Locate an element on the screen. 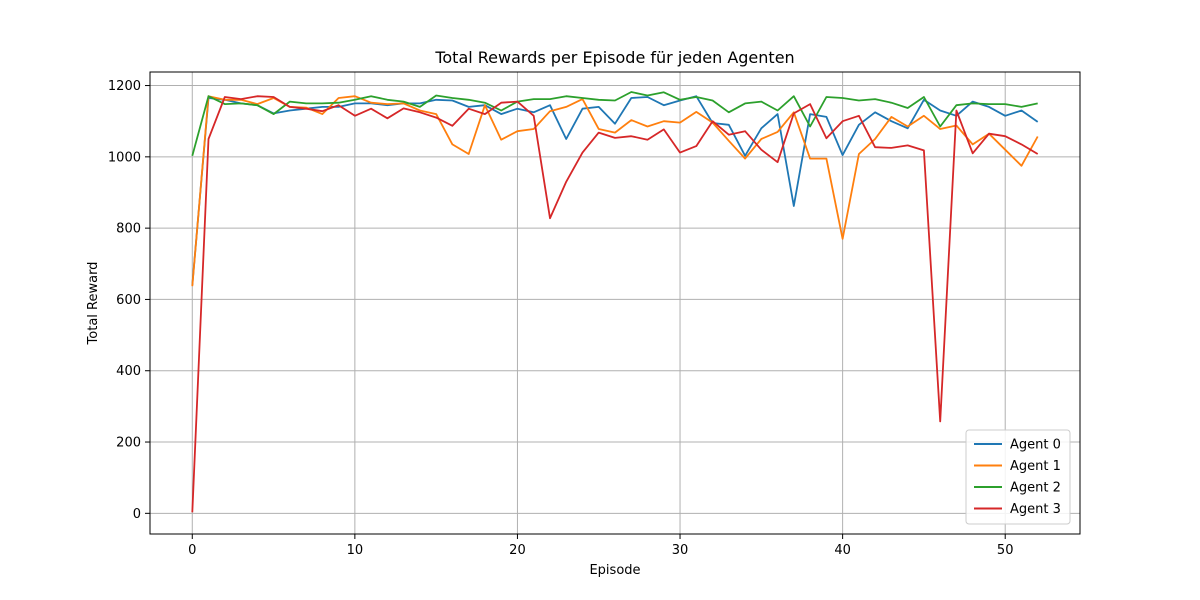 The image size is (1200, 600). x-tick-label: 50 is located at coordinates (1005, 550).